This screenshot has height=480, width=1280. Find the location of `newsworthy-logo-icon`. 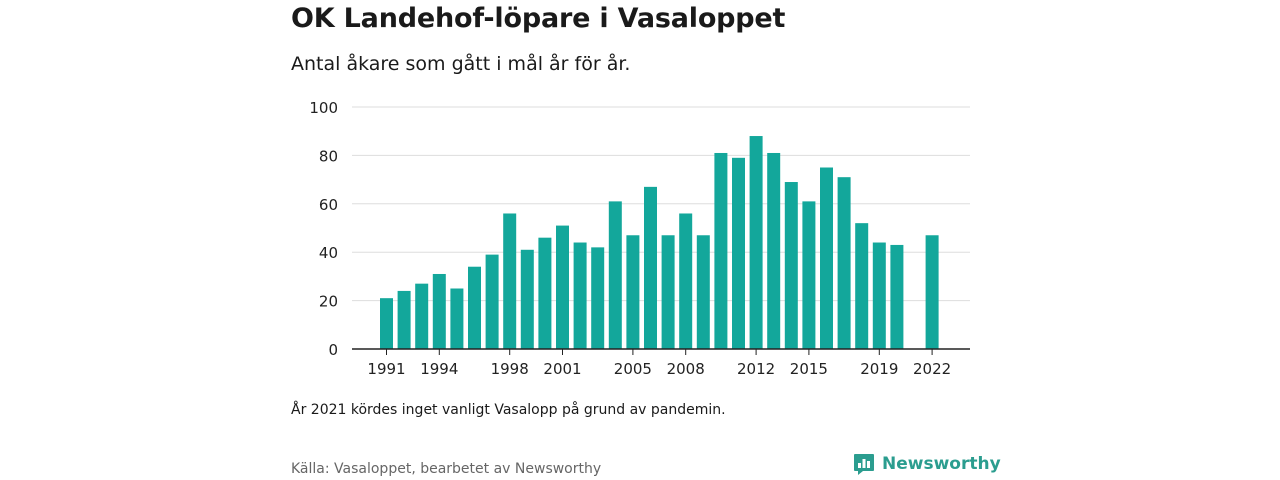

newsworthy-logo-icon is located at coordinates (864, 464).